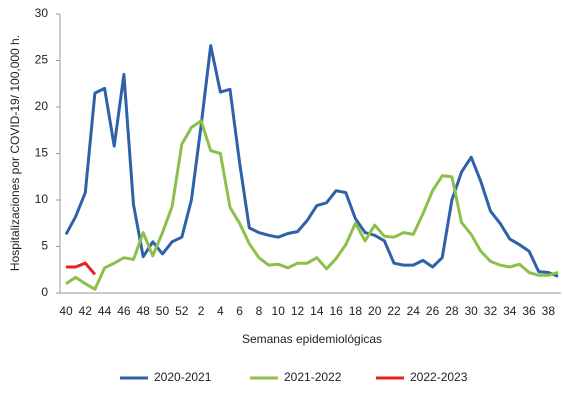  Describe the element at coordinates (42, 60) in the screenshot. I see `y-tick-label: 25` at that location.